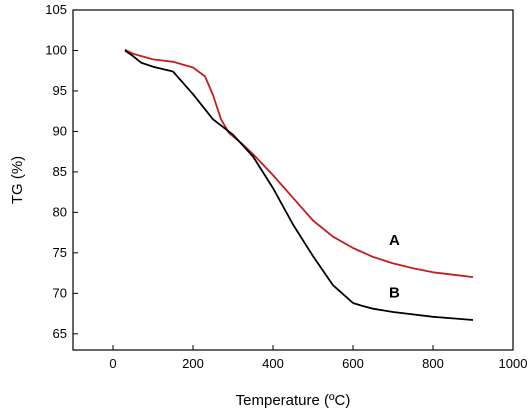 This screenshot has width=529, height=416. What do you see at coordinates (60, 333) in the screenshot?
I see `y-tick-label: 65` at bounding box center [60, 333].